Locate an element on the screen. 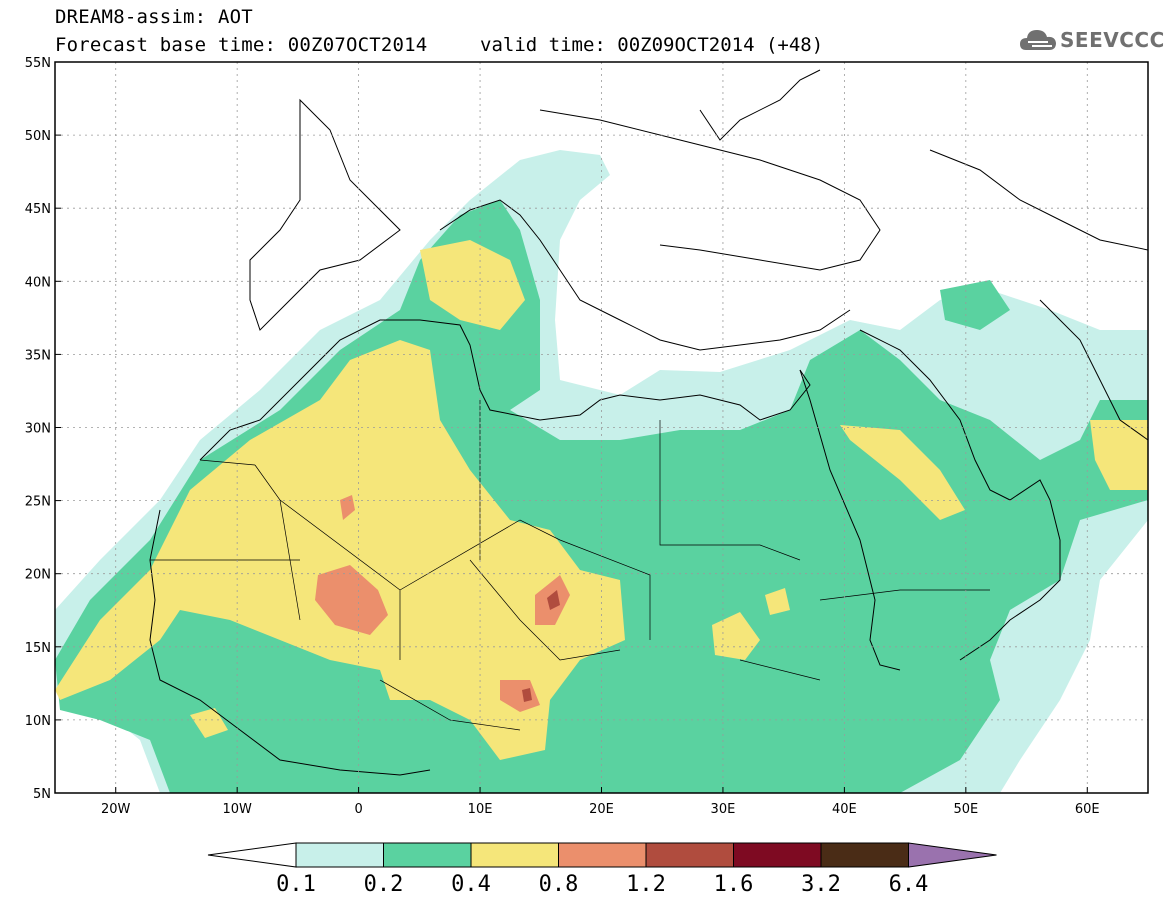  lon-label: 0 is located at coordinates (358, 809).